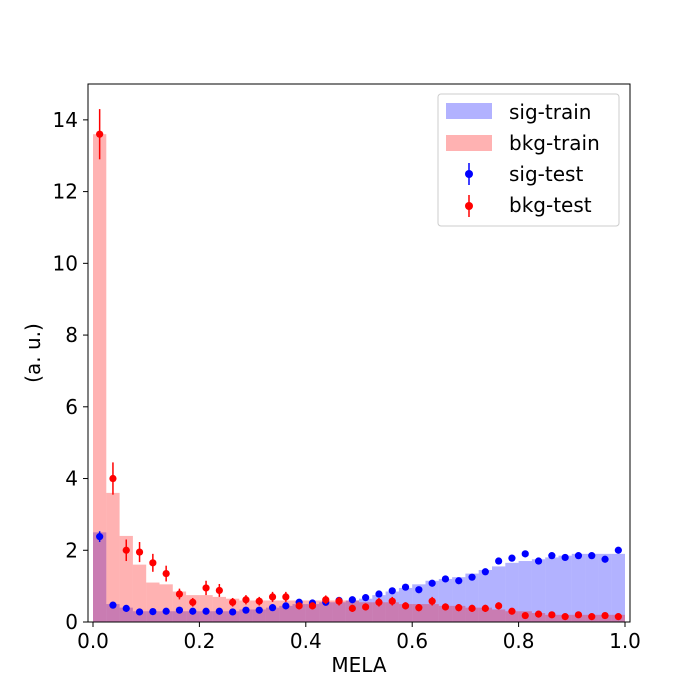  Describe the element at coordinates (65, 120) in the screenshot. I see `y-tick-label: 14` at that location.